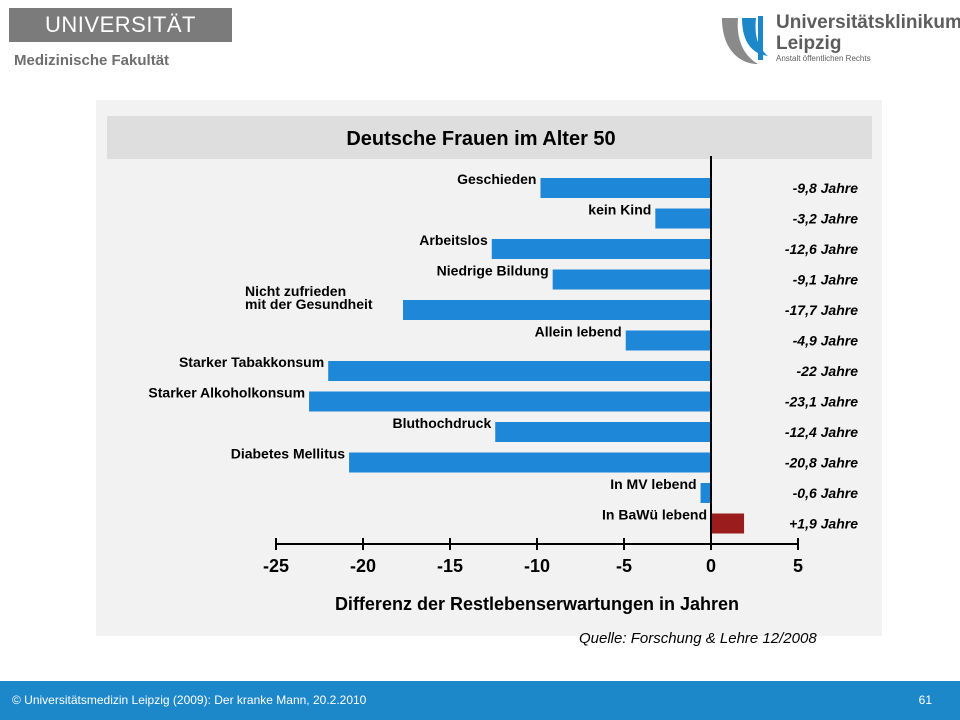 The width and height of the screenshot is (960, 720). I want to click on x-tick-label: -5, so click(624, 566).